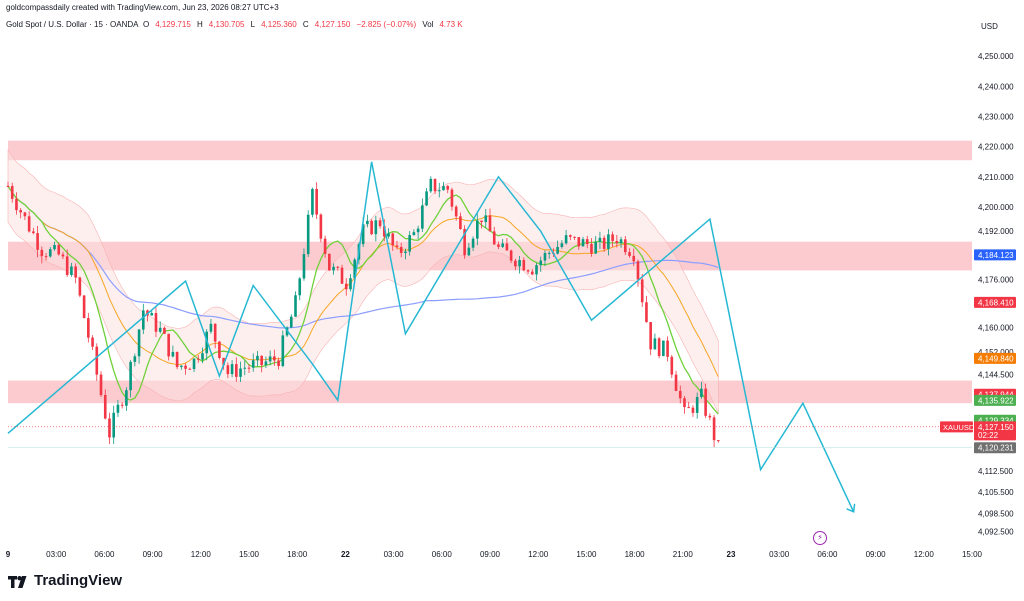 The height and width of the screenshot is (601, 1024). I want to click on y-axis-tick-label: 4,144.500, so click(996, 375).